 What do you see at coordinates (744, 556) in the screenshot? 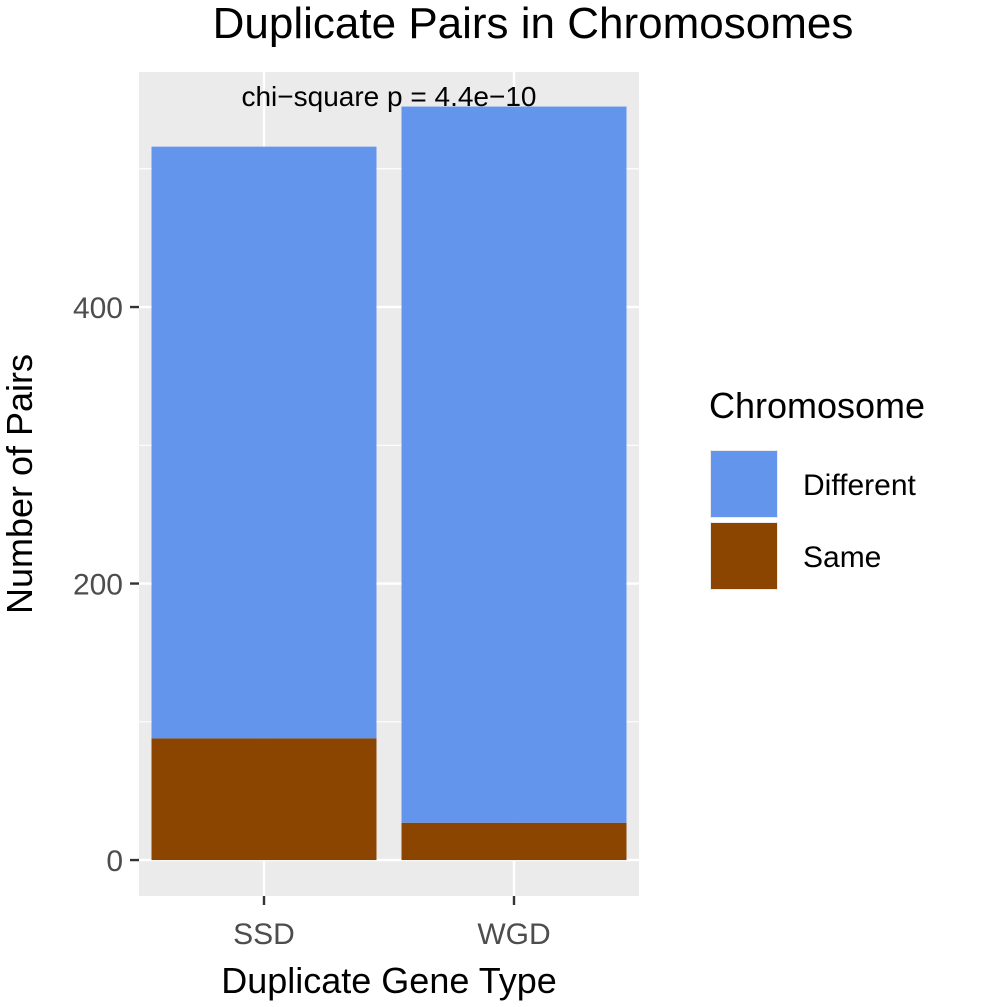
I see `legend-swatch-same` at bounding box center [744, 556].